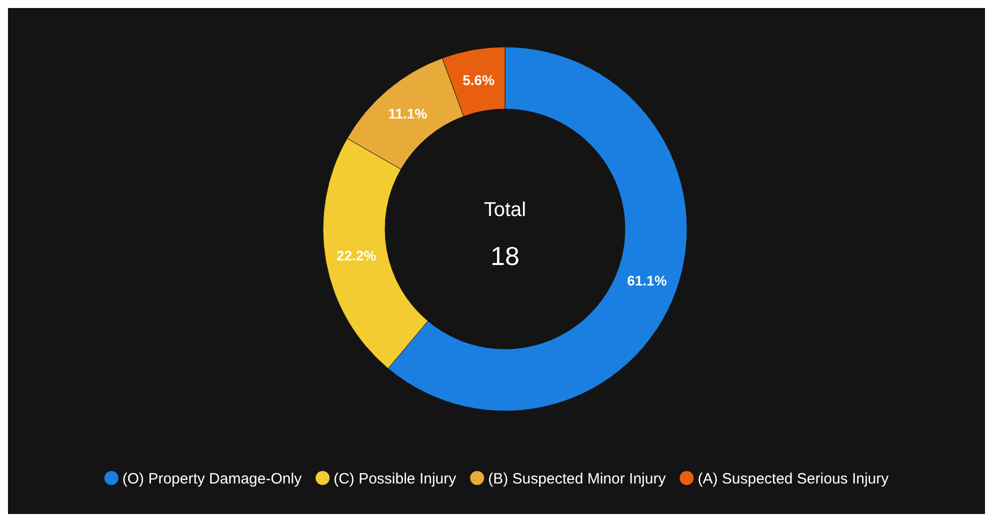 The height and width of the screenshot is (522, 993). Describe the element at coordinates (408, 113) in the screenshot. I see `data-label: 11.1%` at that location.